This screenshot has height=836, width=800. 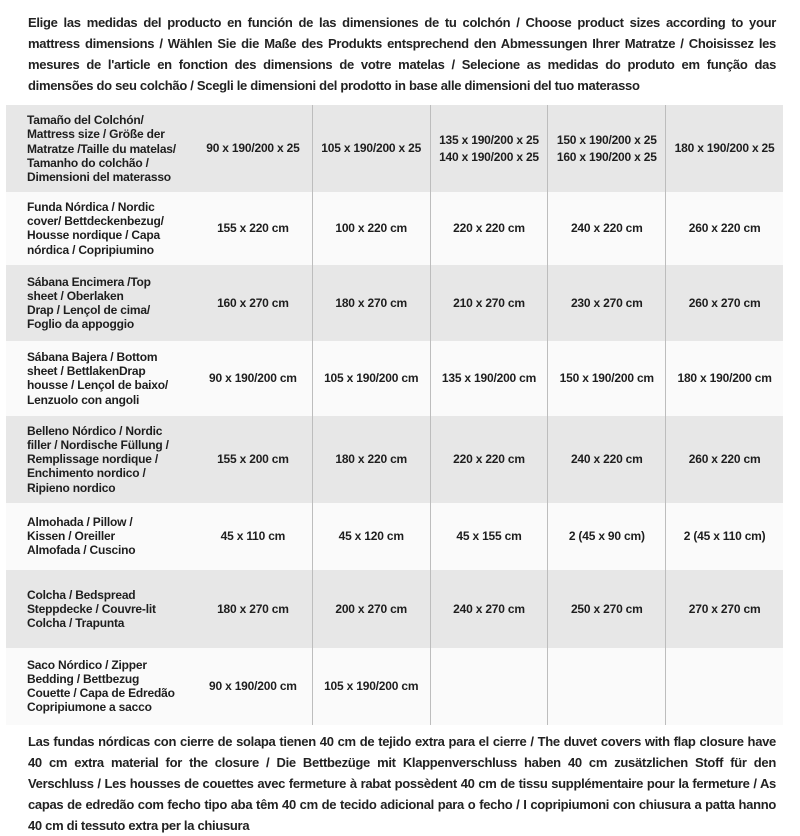 I want to click on size-column-header: 180 x 190/200 x 25, so click(x=724, y=148).